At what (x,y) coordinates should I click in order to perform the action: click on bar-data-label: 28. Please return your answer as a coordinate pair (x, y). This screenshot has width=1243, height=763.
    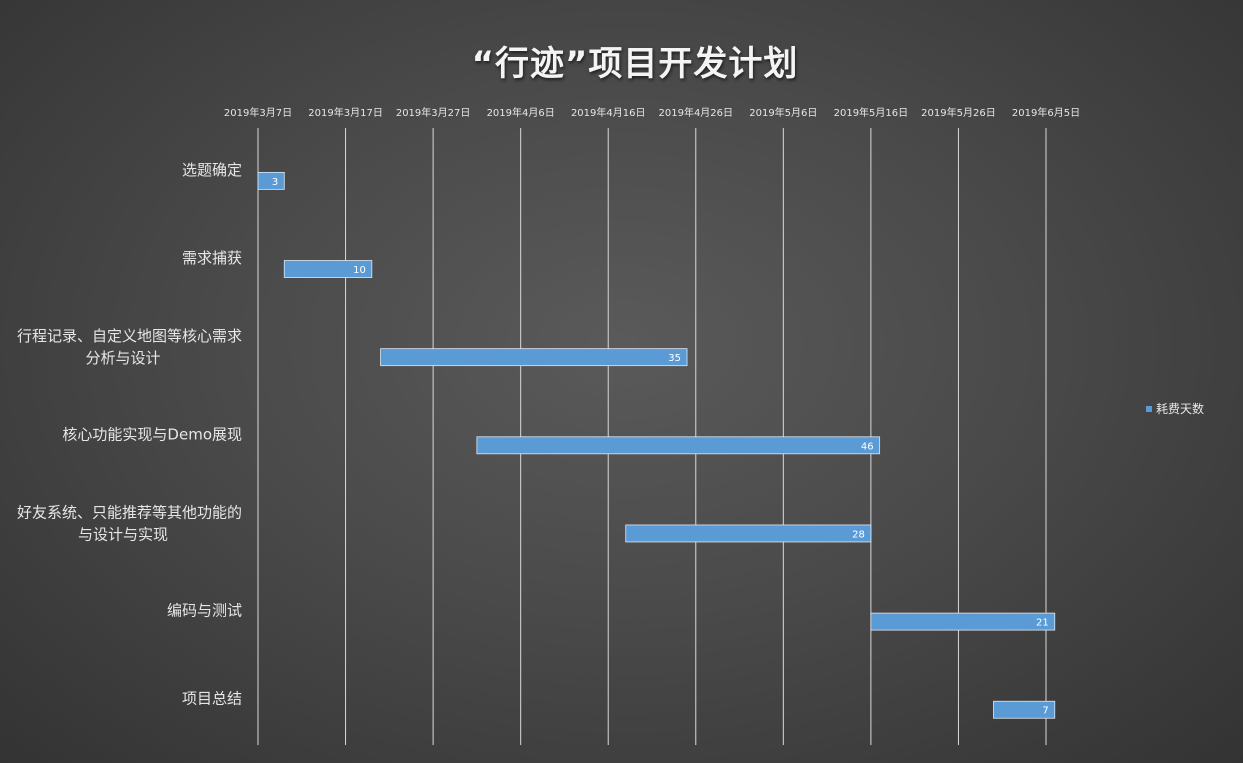
    Looking at the image, I should click on (858, 534).